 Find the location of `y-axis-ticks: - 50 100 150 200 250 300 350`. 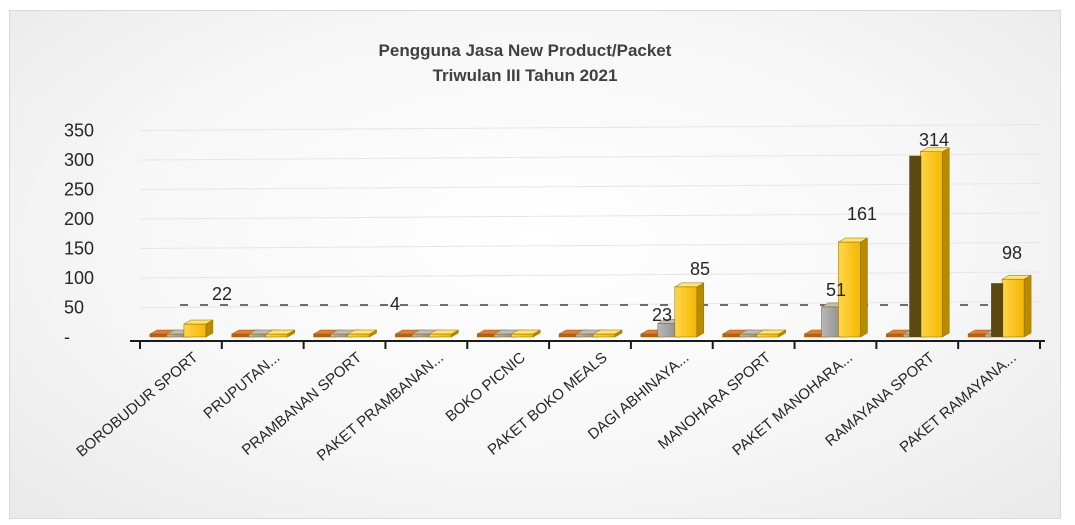

y-axis-ticks: - 50 100 150 200 250 300 350 is located at coordinates (79, 234).